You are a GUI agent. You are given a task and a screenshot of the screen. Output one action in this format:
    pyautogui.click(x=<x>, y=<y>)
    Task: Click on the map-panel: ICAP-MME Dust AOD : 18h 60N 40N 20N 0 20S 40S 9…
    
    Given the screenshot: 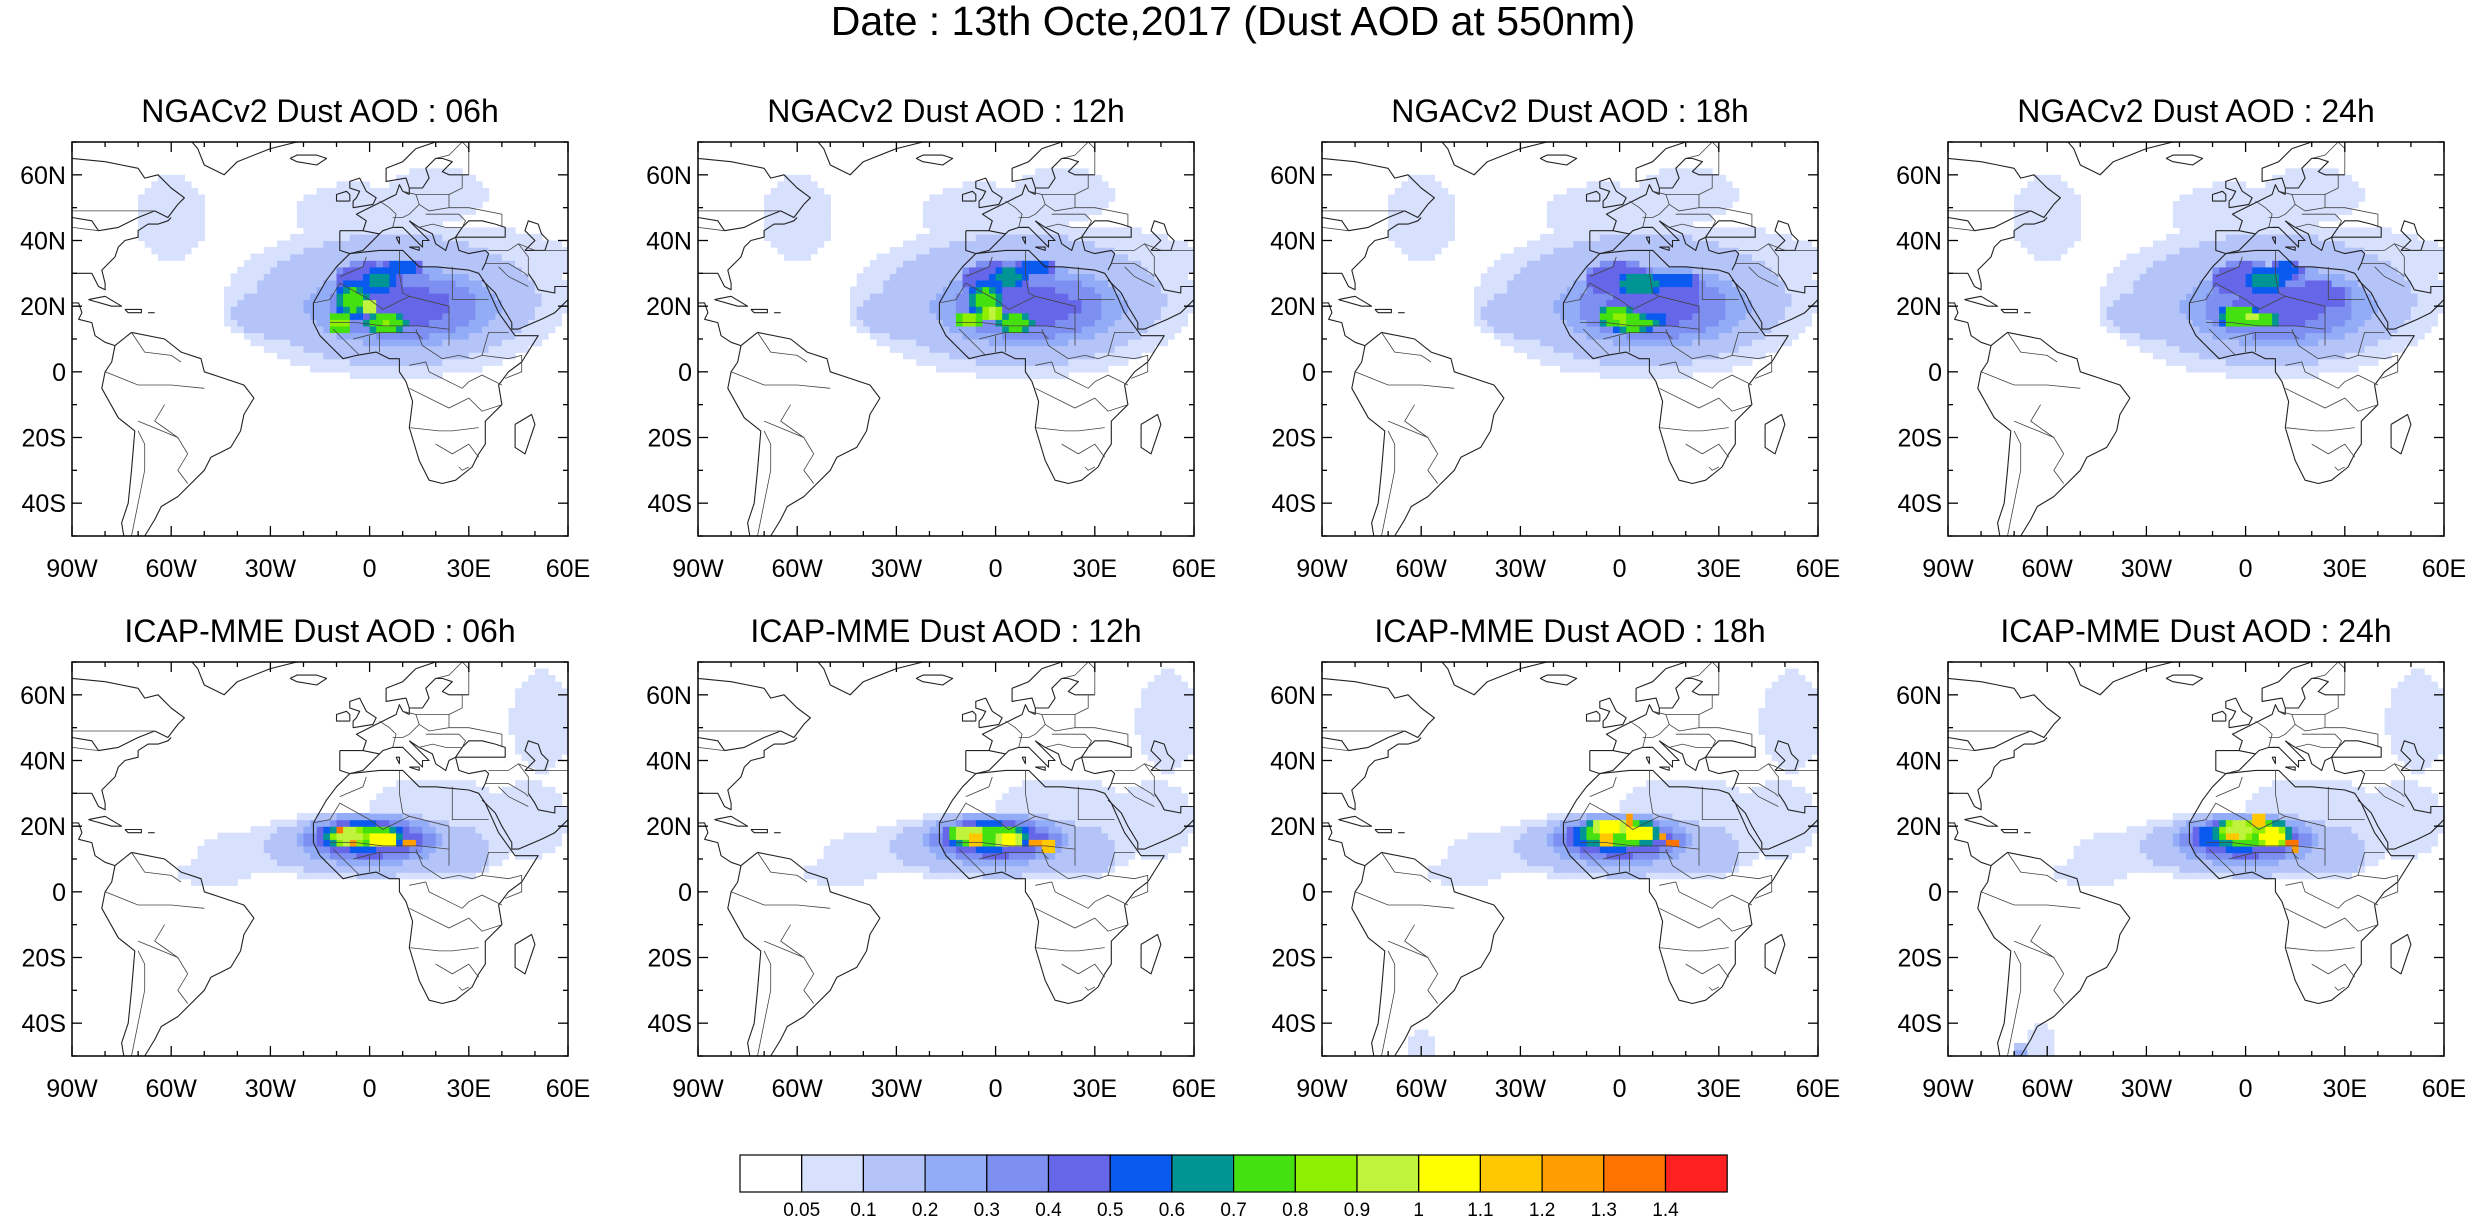 What is the action you would take?
    pyautogui.click(x=1555, y=858)
    